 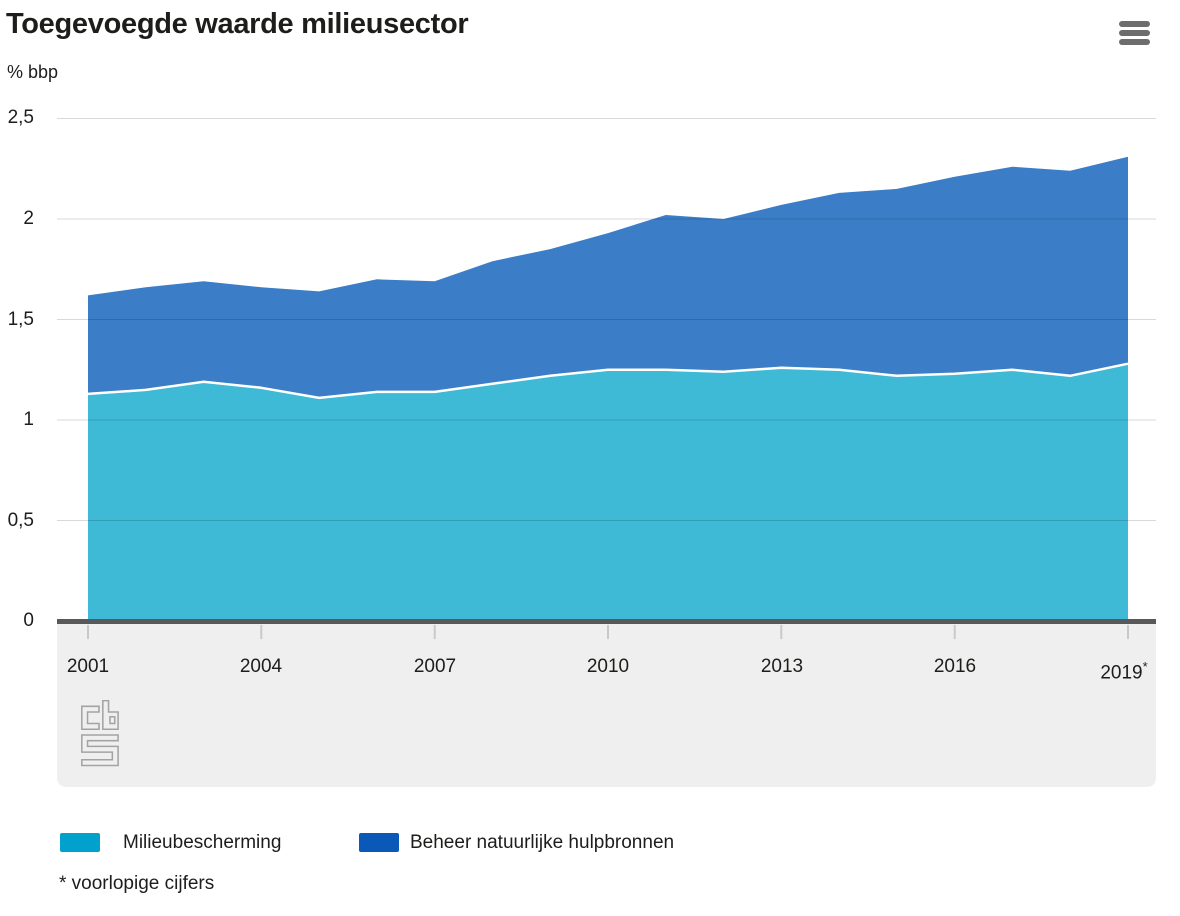 What do you see at coordinates (237, 24) in the screenshot?
I see `page-title: Toegevoegde waarde milieusector` at bounding box center [237, 24].